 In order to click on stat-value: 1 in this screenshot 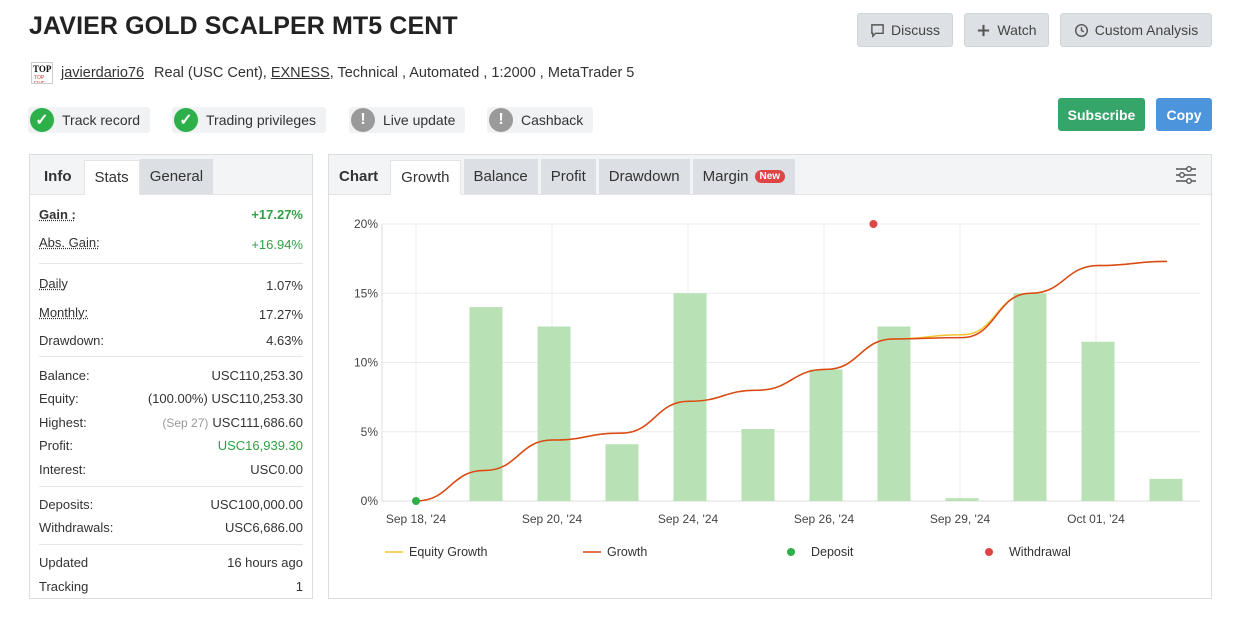, I will do `click(299, 586)`.